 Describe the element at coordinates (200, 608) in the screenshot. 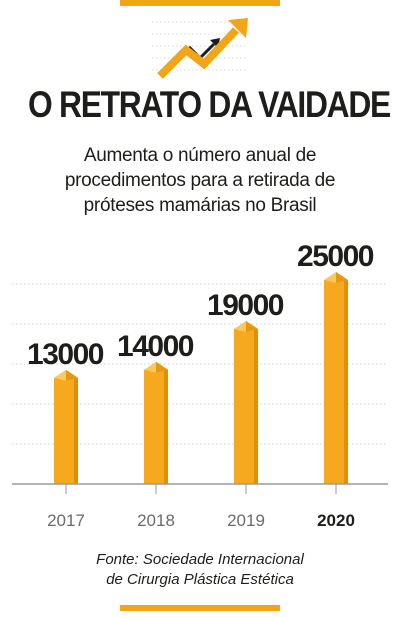

I see `bottom-accent-bar` at that location.